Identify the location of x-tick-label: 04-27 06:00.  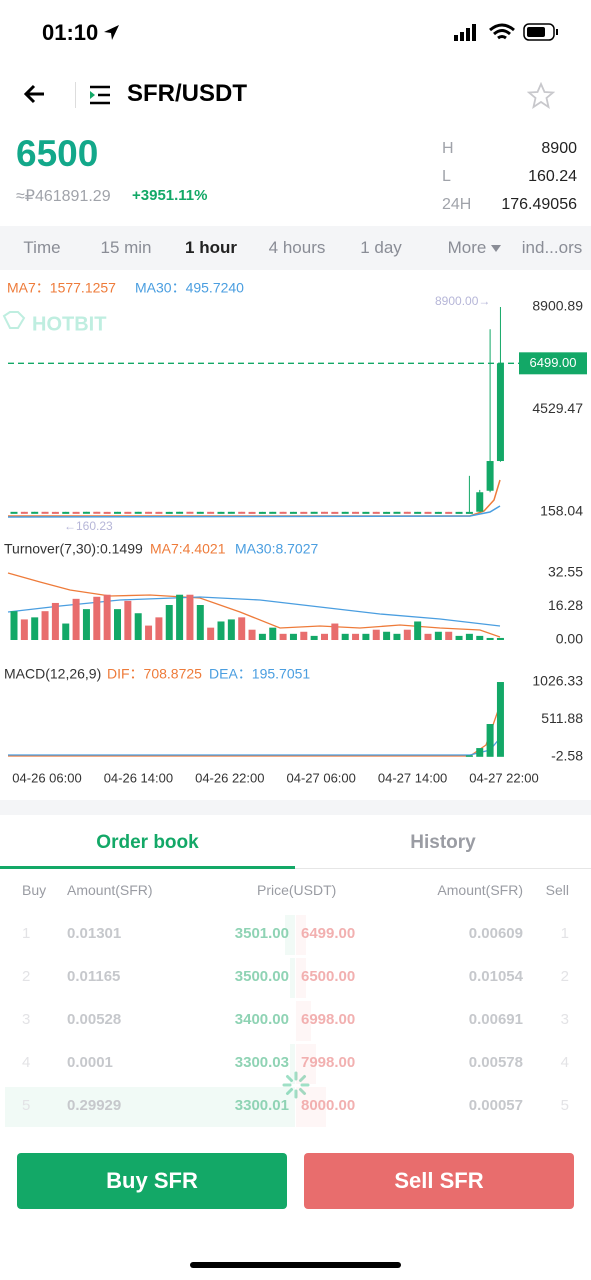
(320, 777).